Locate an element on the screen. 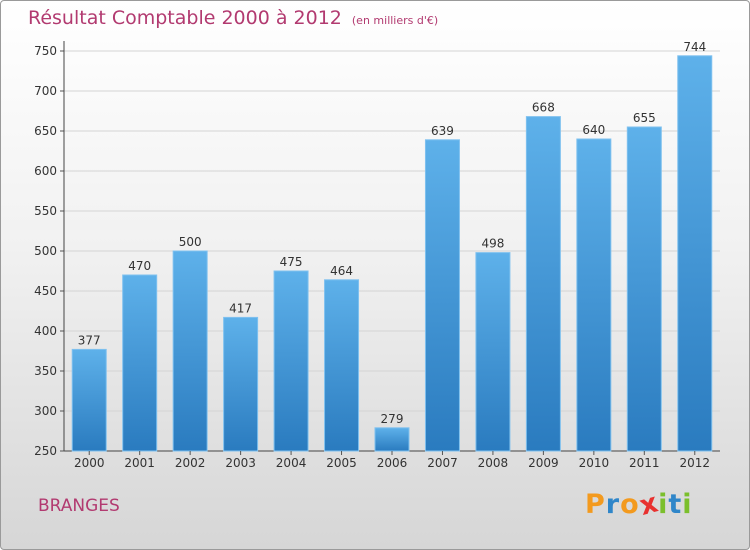  bar-2010 is located at coordinates (594, 295).